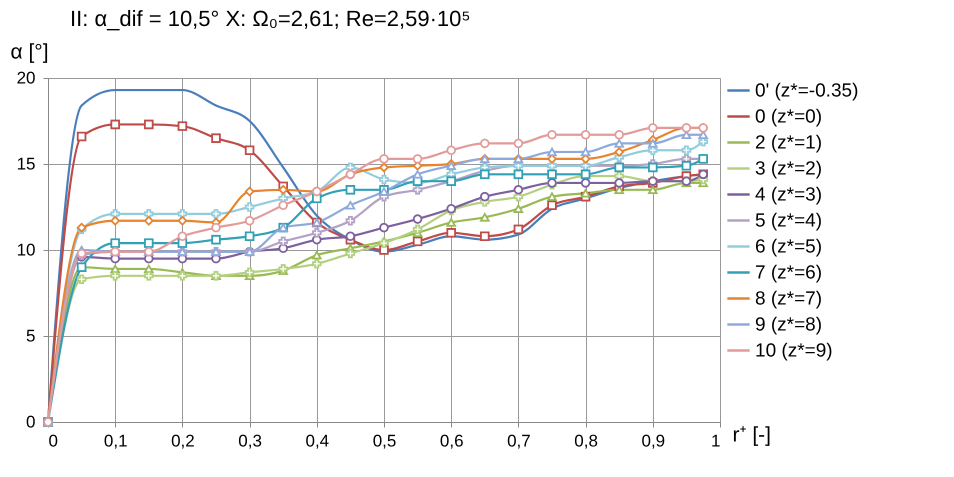 The height and width of the screenshot is (477, 954). I want to click on legend-label: 0 (z*=0), so click(788, 117).